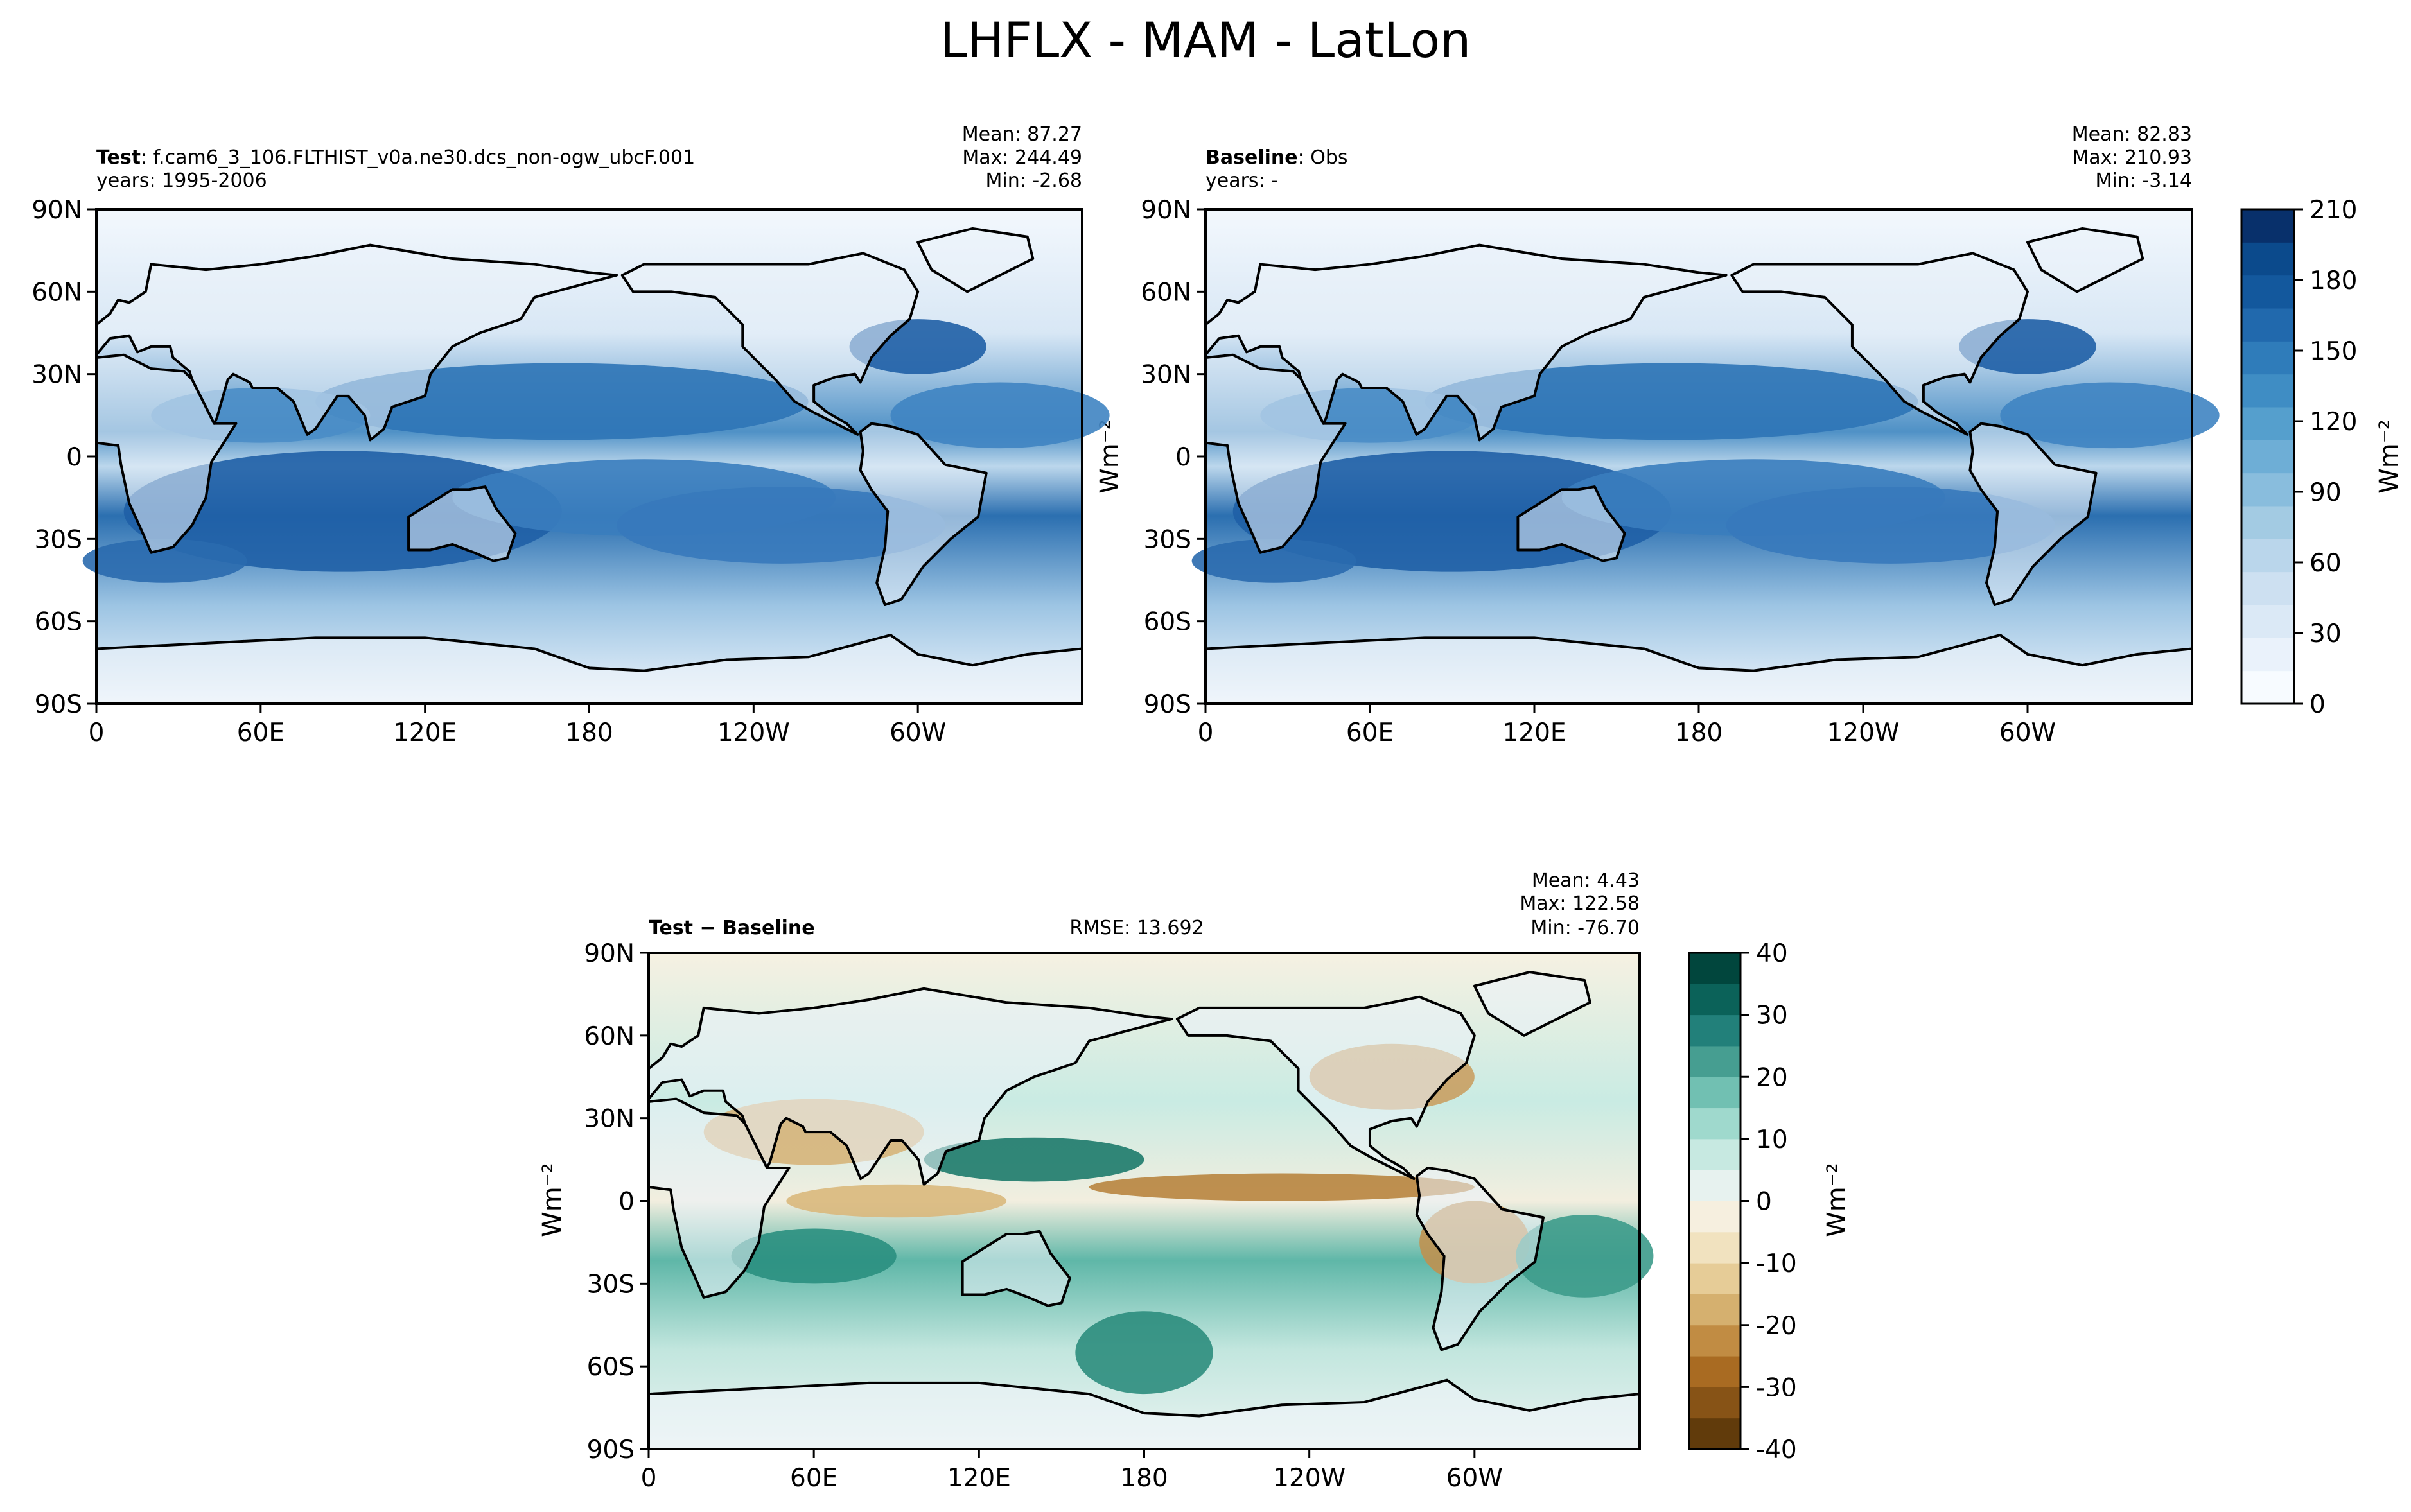 This screenshot has height=1512, width=2411. What do you see at coordinates (1772, 953) in the screenshot?
I see `brbg-colorbar-tick-label-8: 40` at bounding box center [1772, 953].